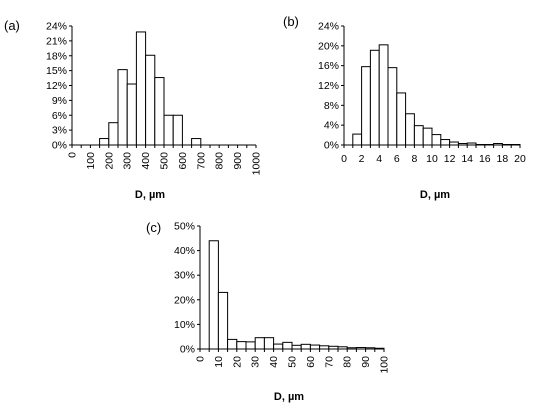  I want to click on y-tick-label-b-2: 8%, so click(331, 106).